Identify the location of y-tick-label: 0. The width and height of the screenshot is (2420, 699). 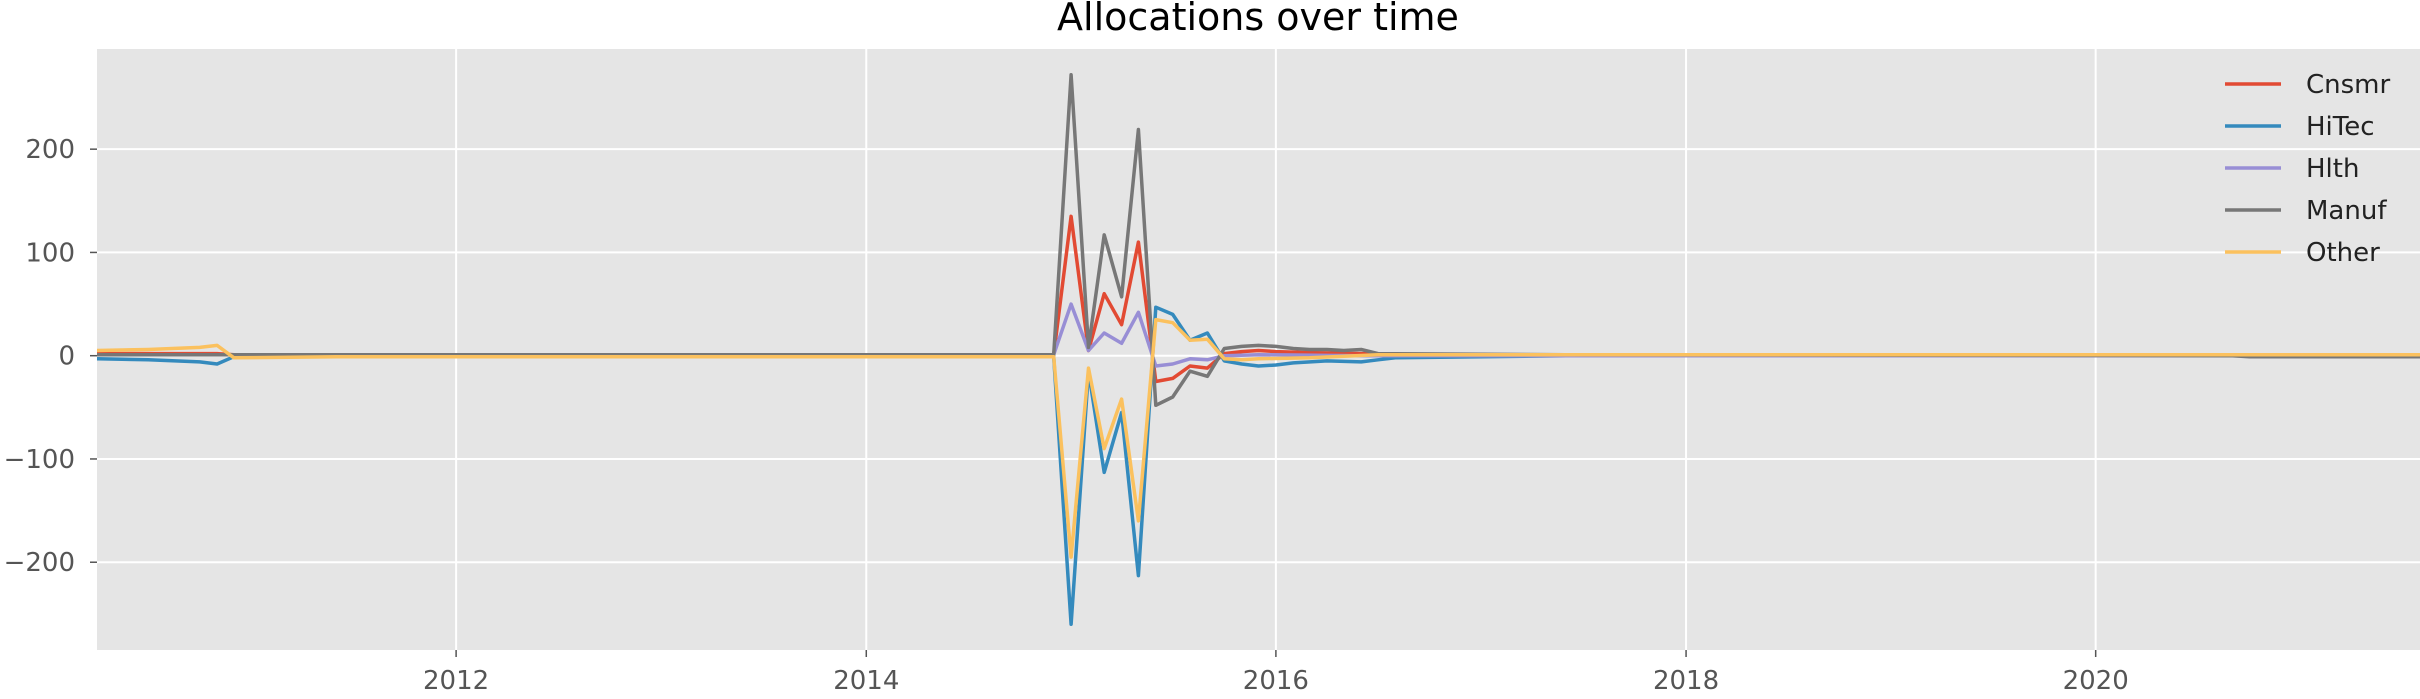
(66, 357).